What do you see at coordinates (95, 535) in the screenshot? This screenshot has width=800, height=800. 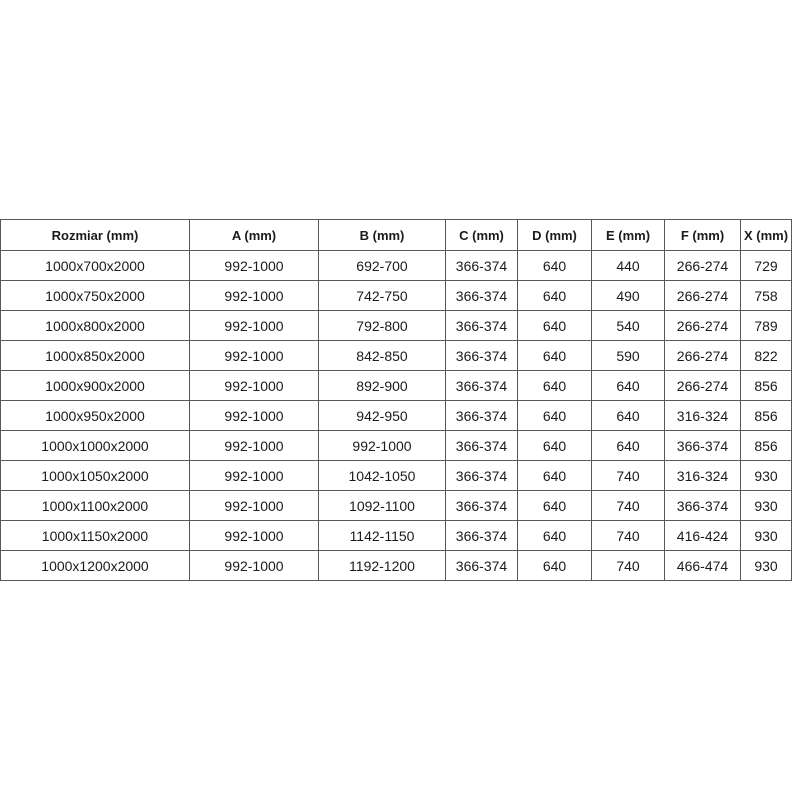 I see `table-cell: 1000x1150x2000` at bounding box center [95, 535].